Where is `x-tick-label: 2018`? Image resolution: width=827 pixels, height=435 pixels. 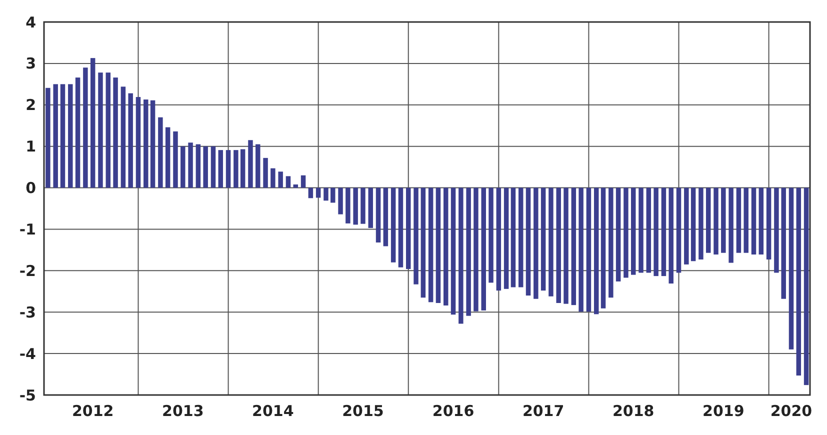 x-tick-label: 2018 is located at coordinates (633, 411).